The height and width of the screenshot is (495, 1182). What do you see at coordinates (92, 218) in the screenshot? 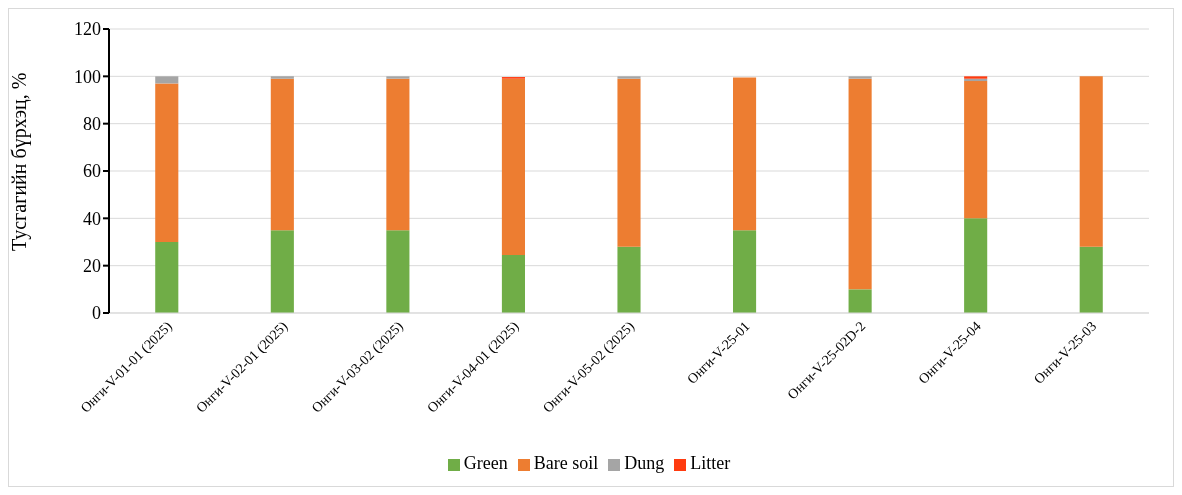
I see `y-tick-label: 40` at bounding box center [92, 218].